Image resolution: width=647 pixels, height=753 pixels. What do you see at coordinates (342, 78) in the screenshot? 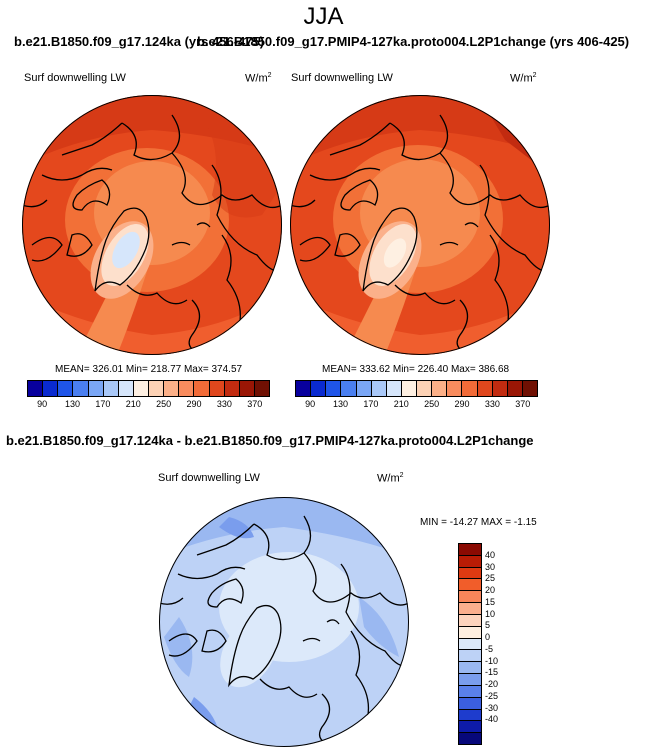
I see `right-panel-label: Surf downwelling LW` at bounding box center [342, 78].